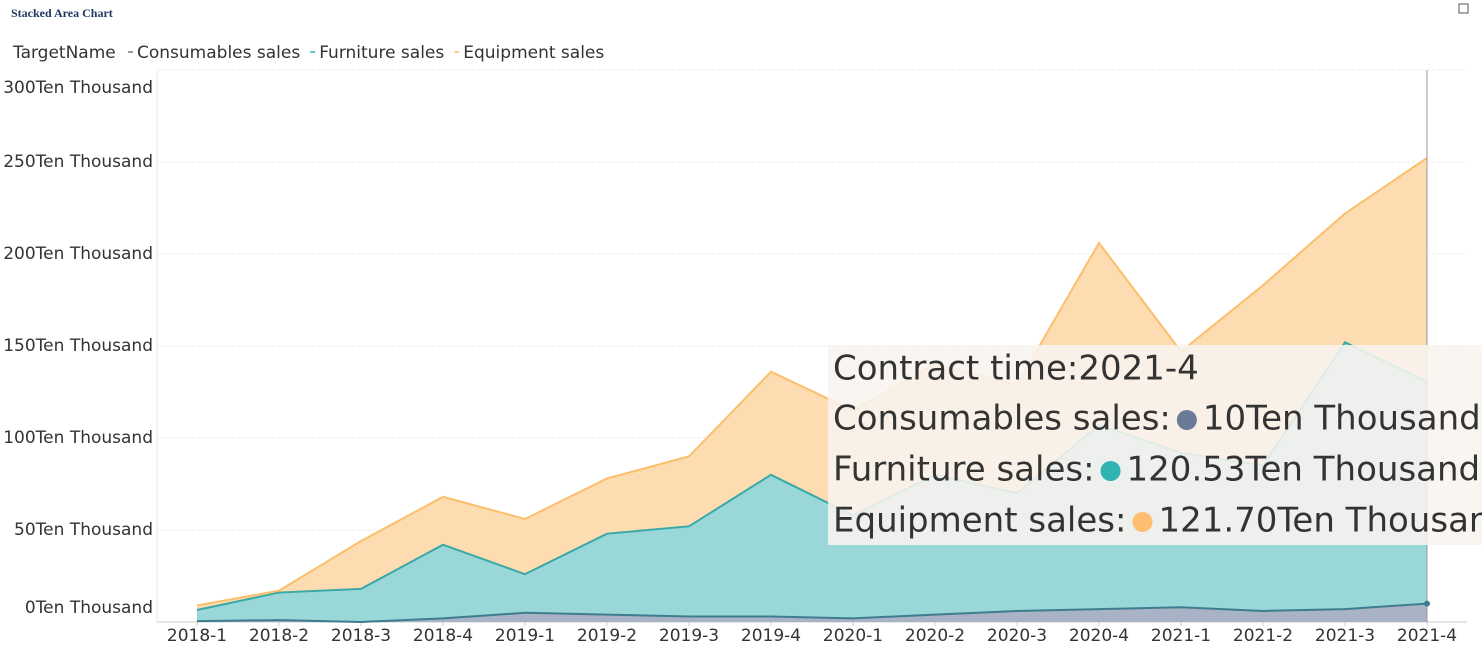  I want to click on tooltip-label: Equipment sales:, so click(979, 521).